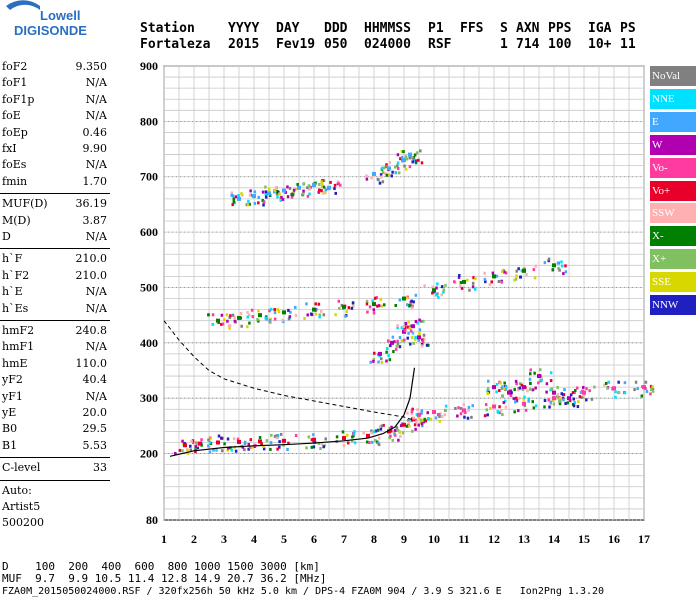 Image resolution: width=700 pixels, height=600 pixels. Describe the element at coordinates (15, 132) in the screenshot. I see `param-label: foEp` at that location.